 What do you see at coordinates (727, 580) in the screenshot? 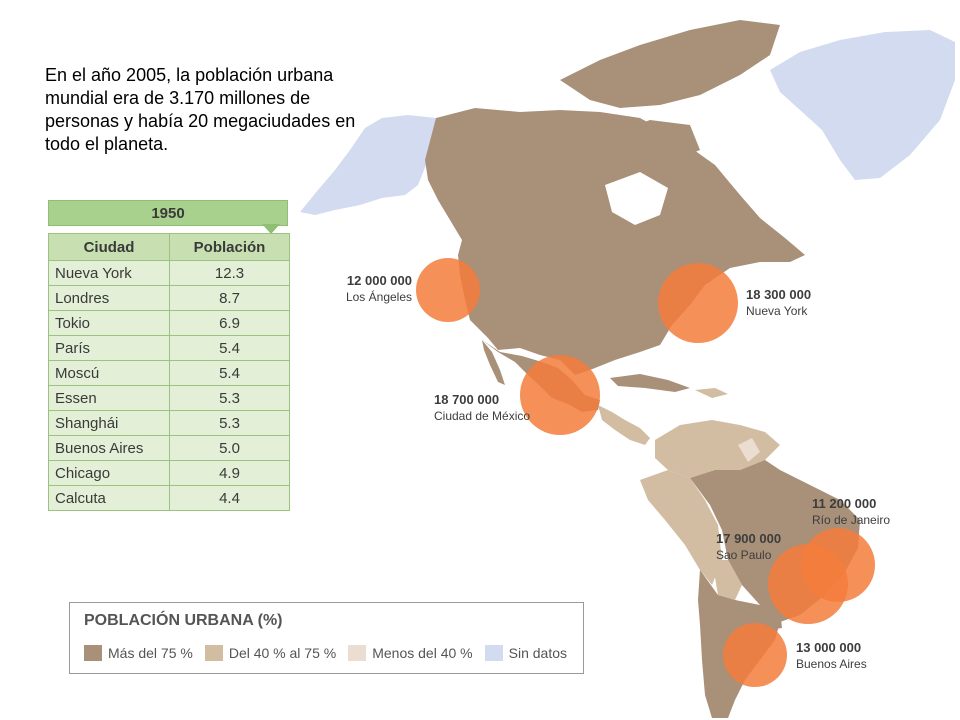
I see `paraguay-region` at bounding box center [727, 580].